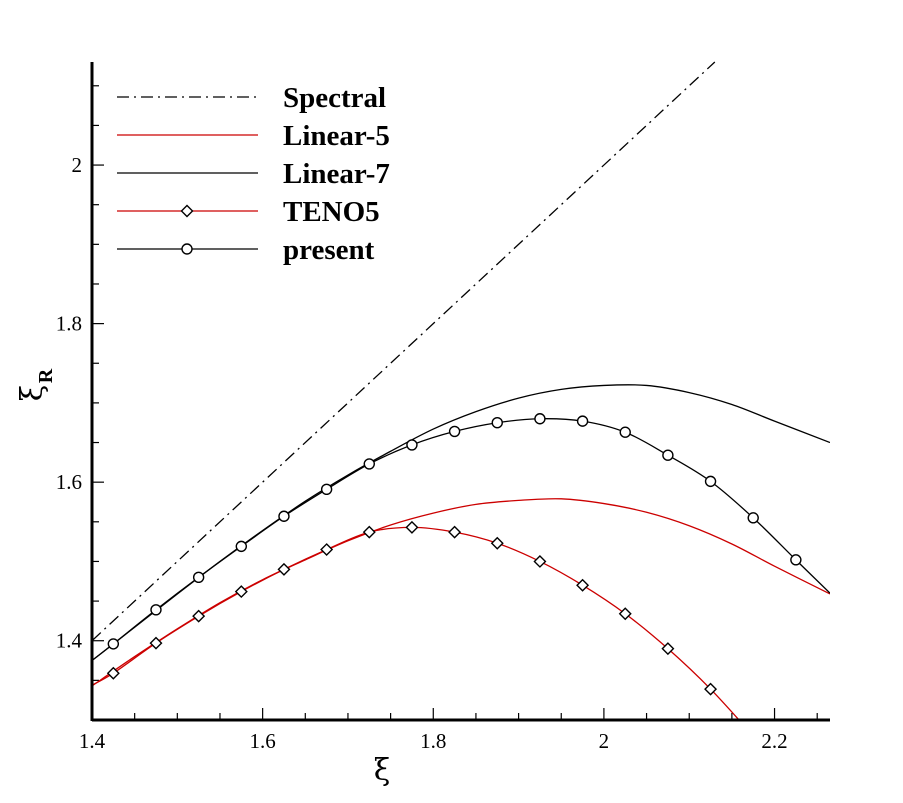 This screenshot has width=903, height=803. What do you see at coordinates (46, 375) in the screenshot?
I see `y-axis-title-subscript: R` at bounding box center [46, 375].